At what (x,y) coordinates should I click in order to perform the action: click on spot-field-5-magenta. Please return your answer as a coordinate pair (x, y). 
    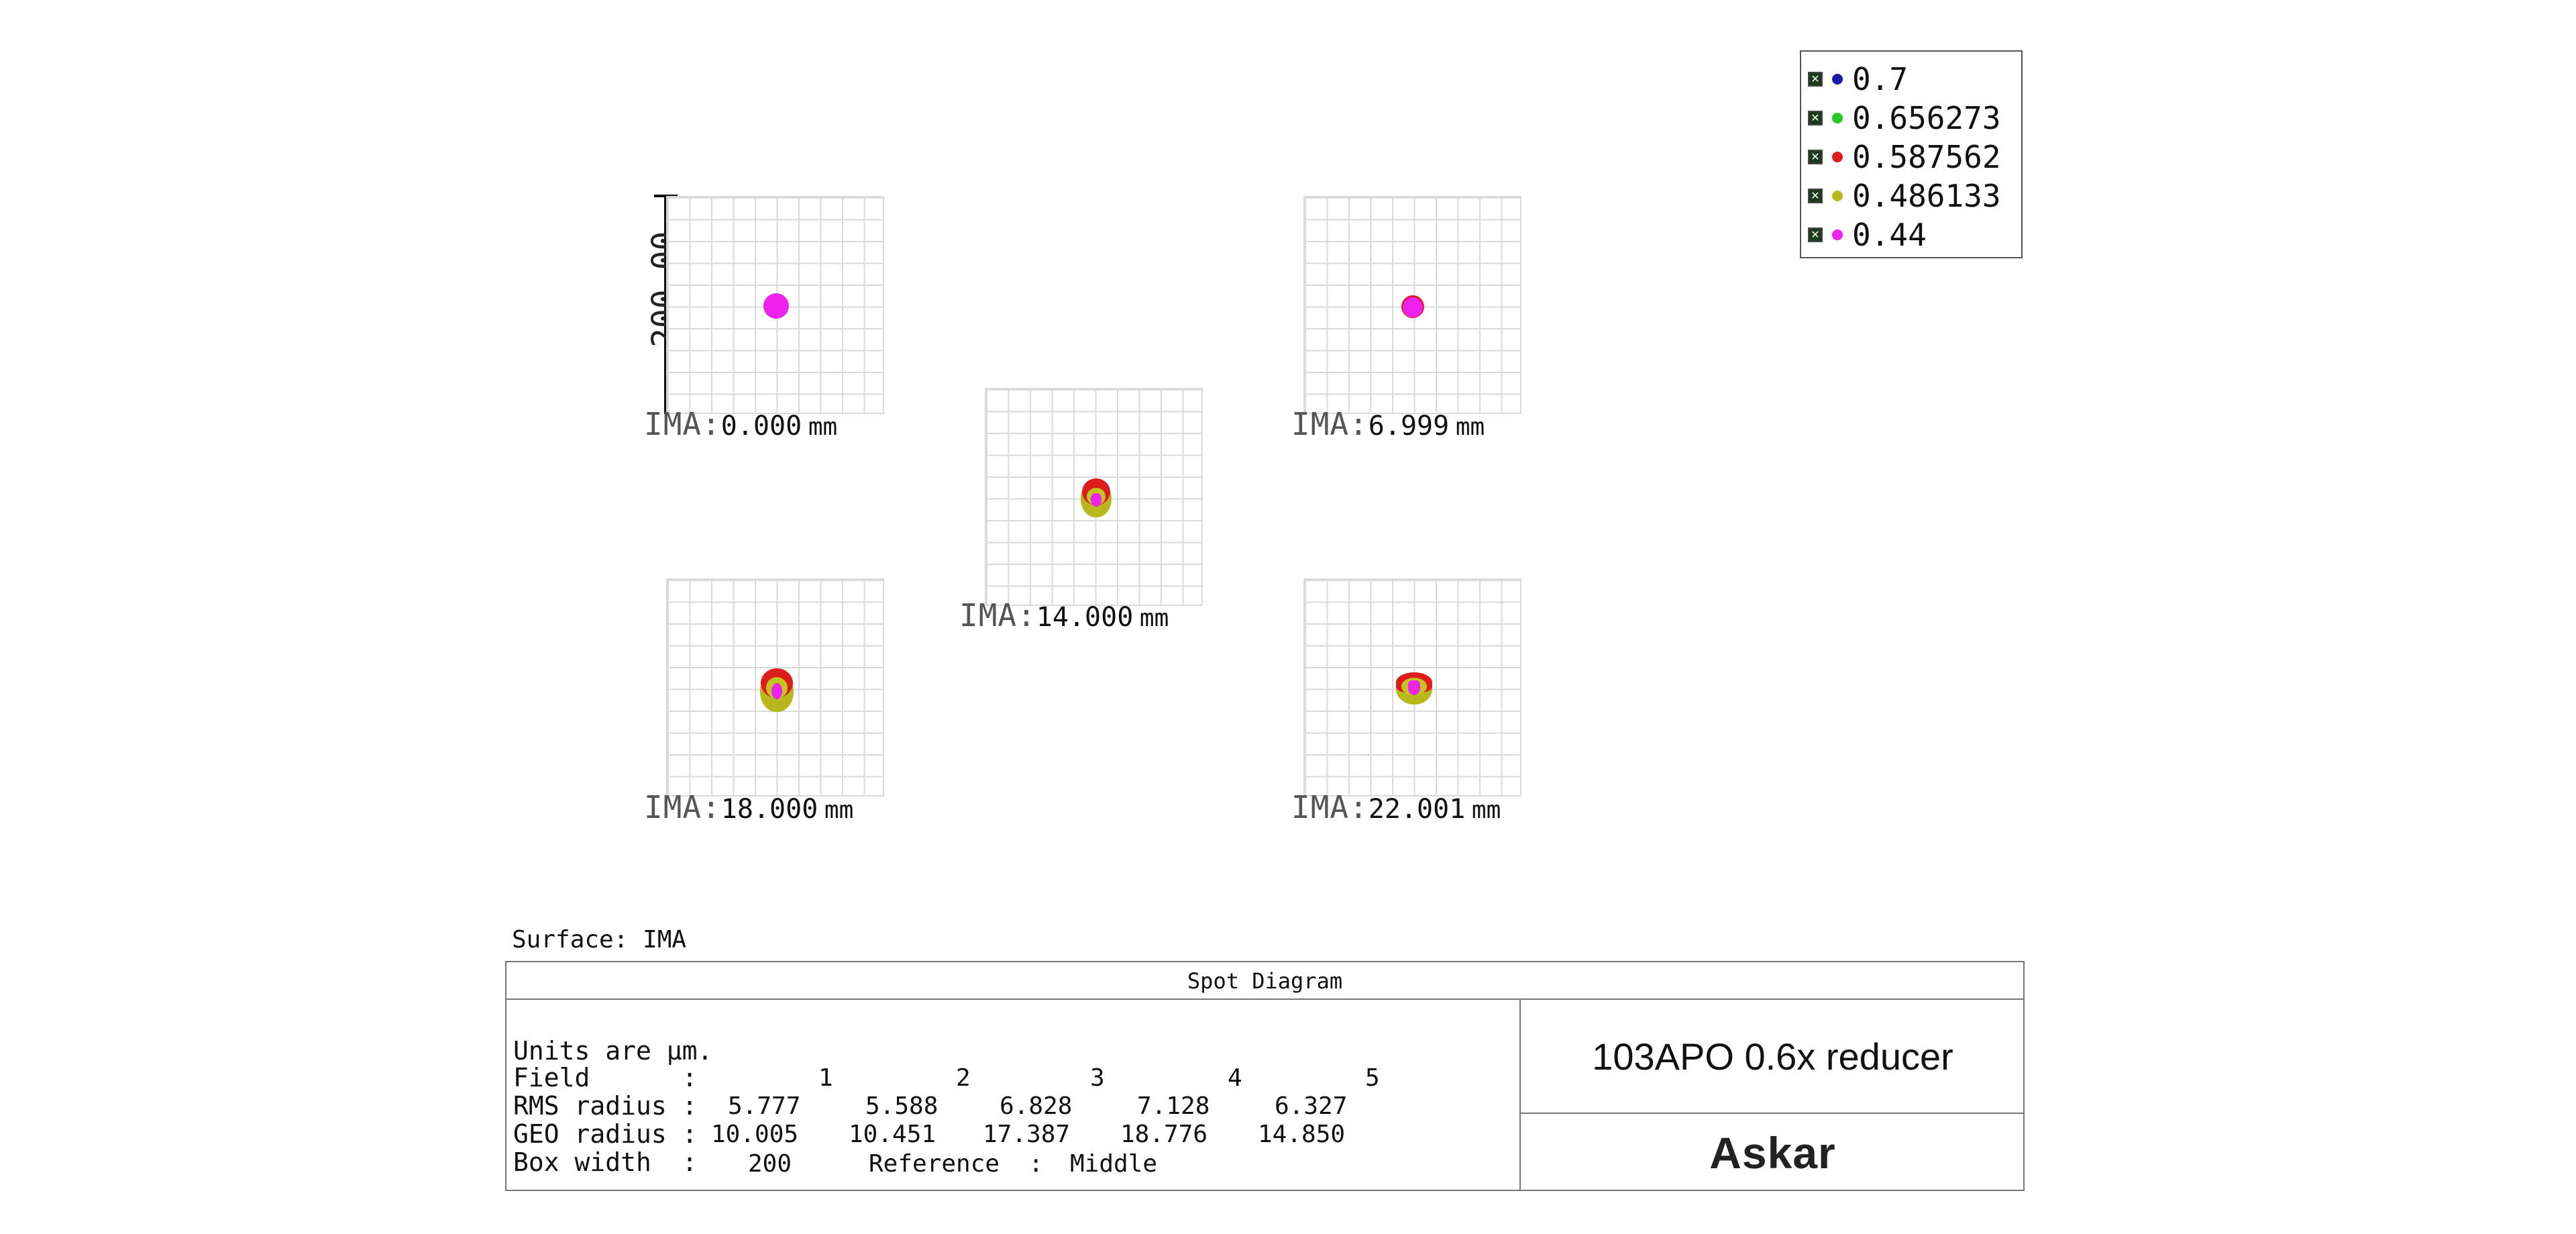
    Looking at the image, I should click on (1414, 687).